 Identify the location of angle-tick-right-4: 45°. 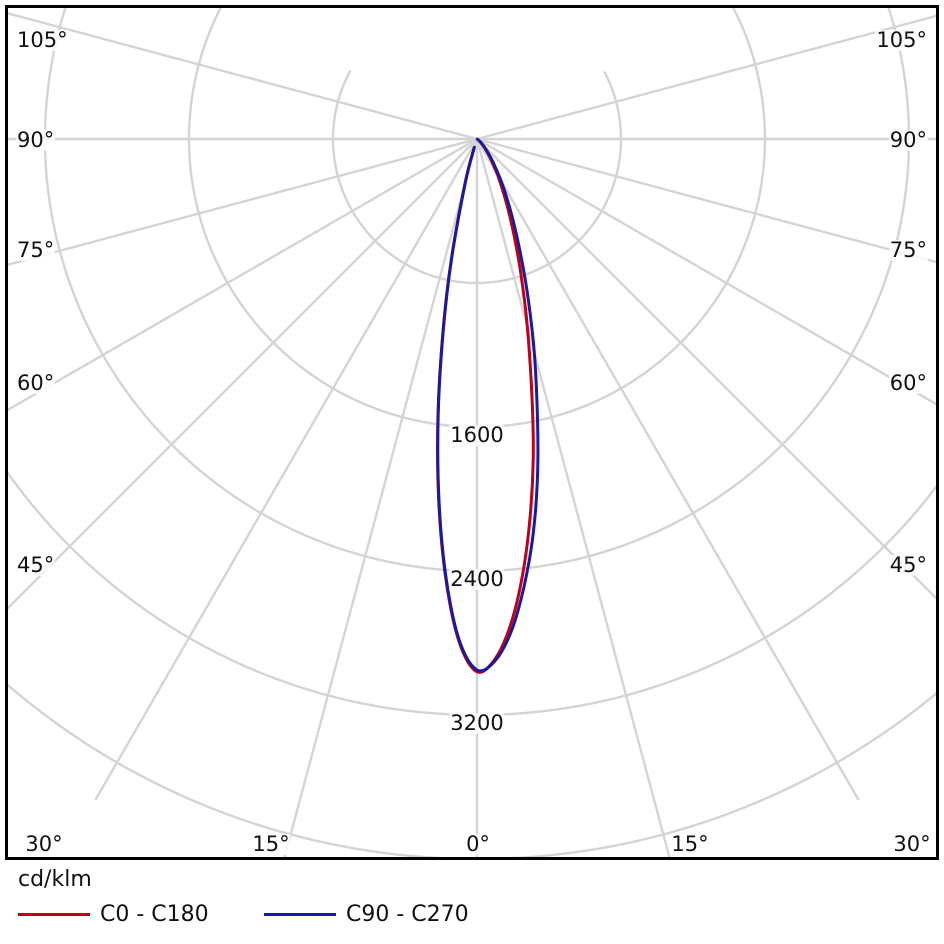
(908, 565).